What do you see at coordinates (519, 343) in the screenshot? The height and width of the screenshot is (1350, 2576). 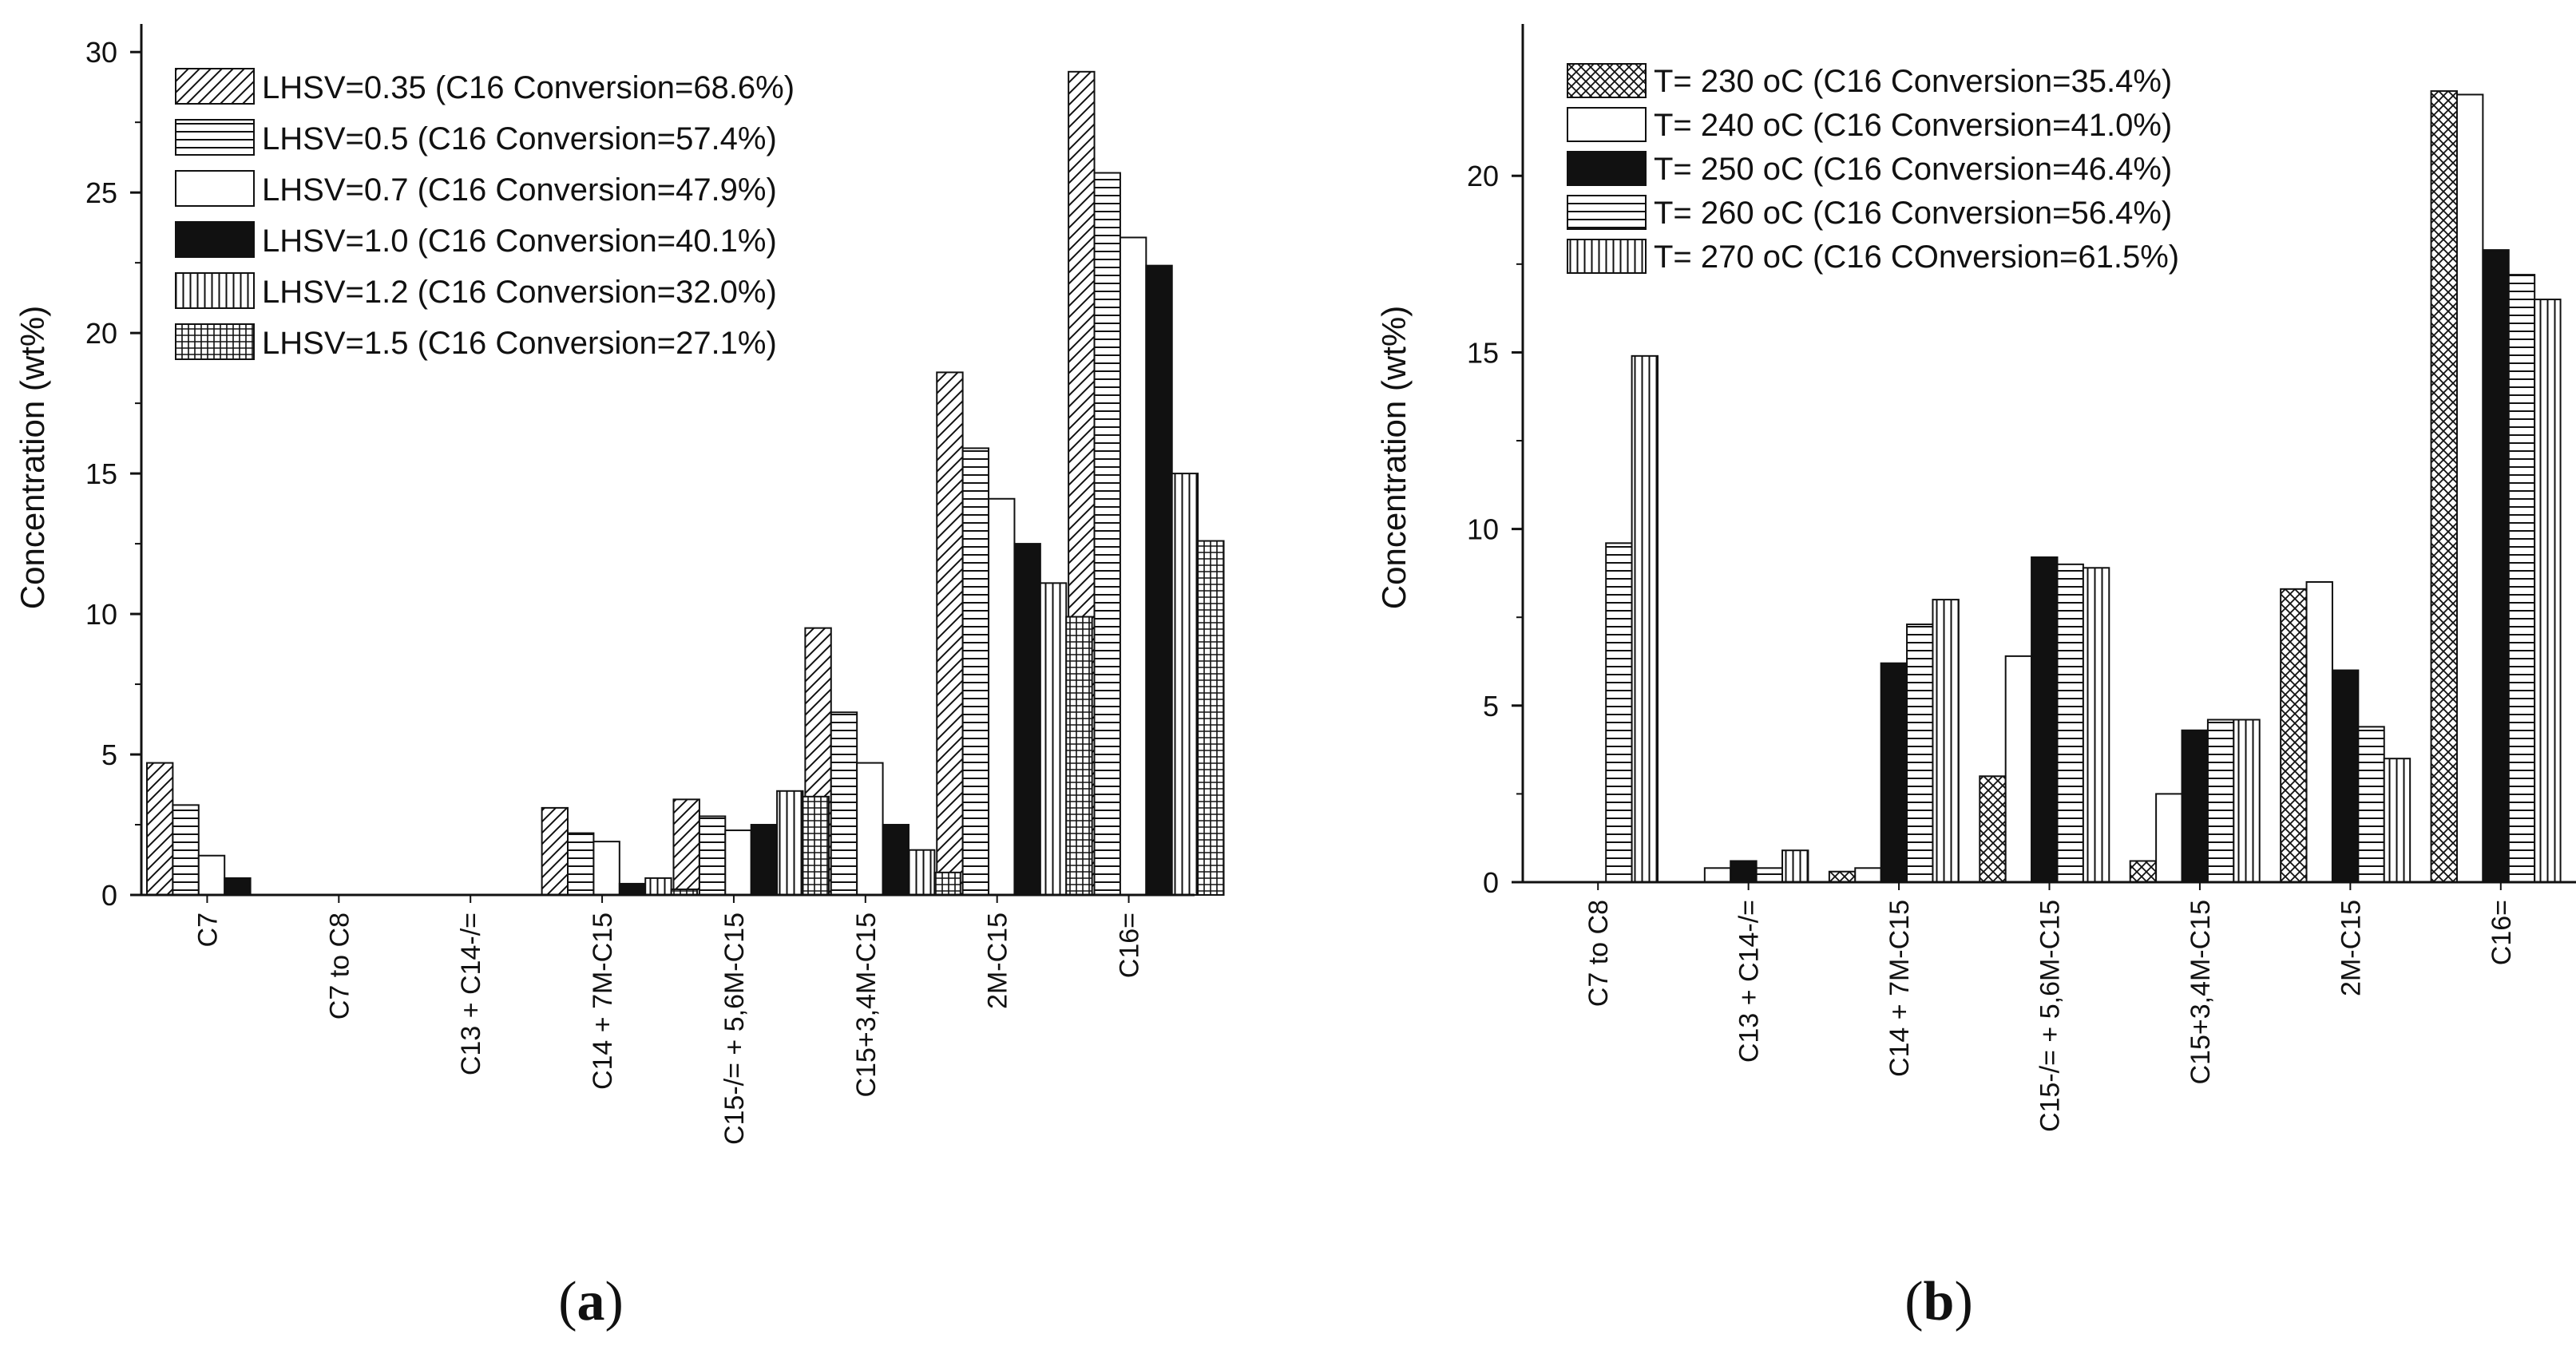 I see `legend-label: LHSV=1.5 (C16 Conversion=27.1%)` at bounding box center [519, 343].